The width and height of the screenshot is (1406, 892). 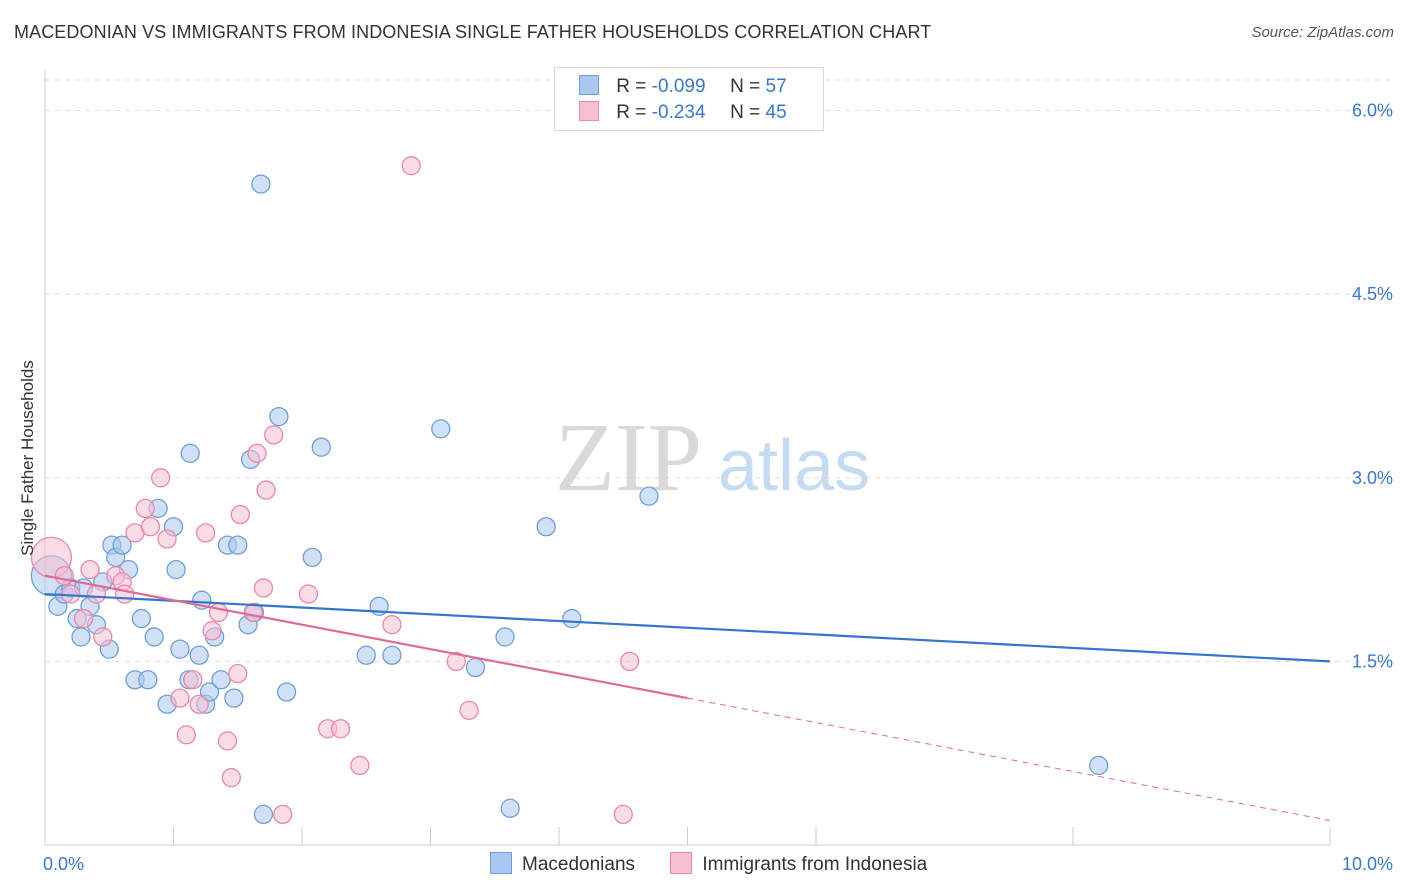 I want to click on legend-n-value: 57, so click(x=776, y=86).